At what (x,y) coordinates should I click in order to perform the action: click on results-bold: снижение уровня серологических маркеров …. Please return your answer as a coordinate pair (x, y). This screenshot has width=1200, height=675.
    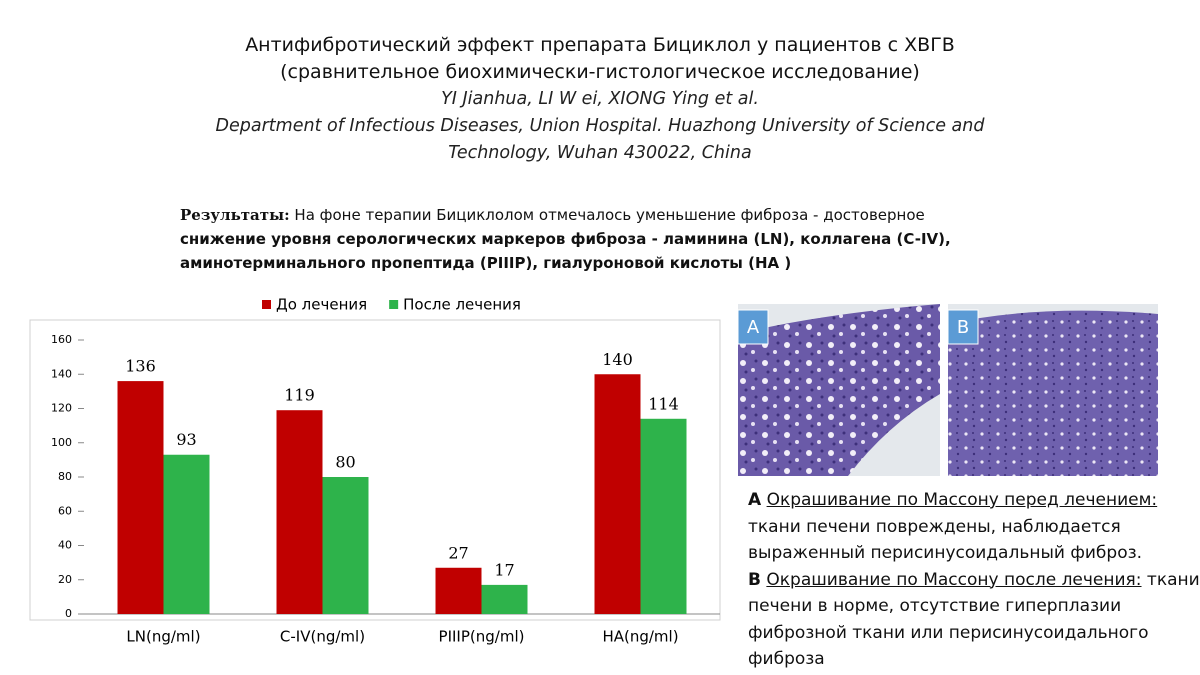
    Looking at the image, I should click on (565, 251).